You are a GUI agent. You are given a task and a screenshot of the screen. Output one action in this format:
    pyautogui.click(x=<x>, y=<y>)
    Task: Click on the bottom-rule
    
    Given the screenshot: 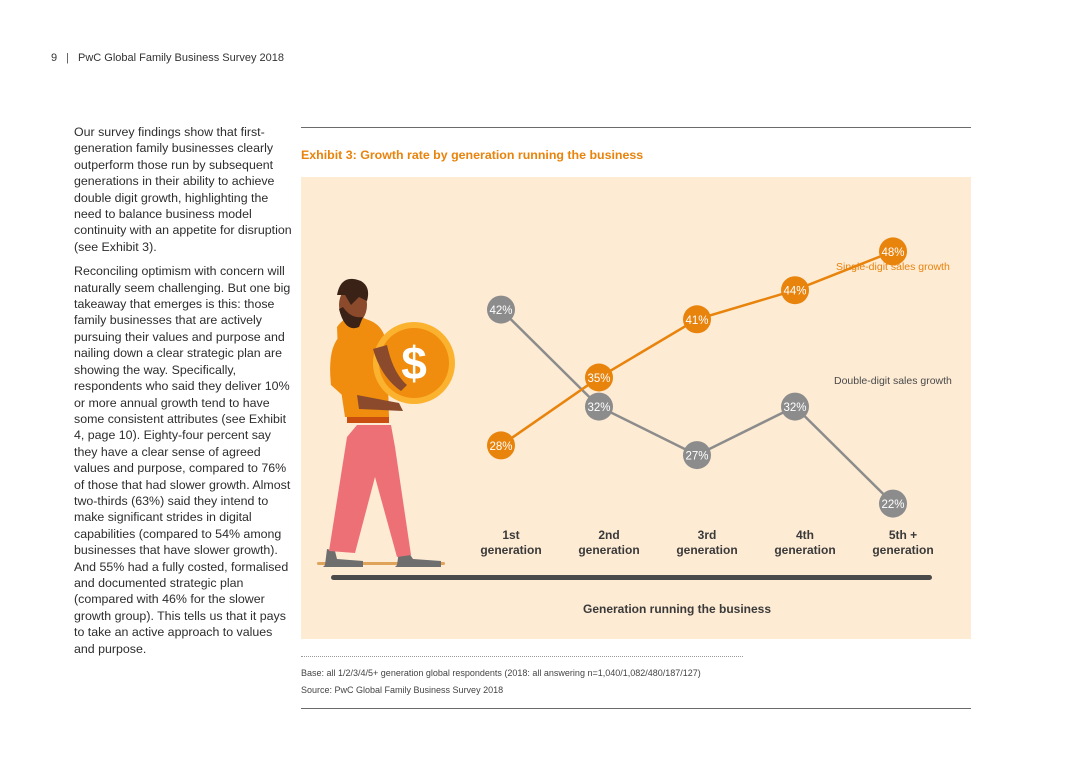 What is the action you would take?
    pyautogui.click(x=636, y=708)
    